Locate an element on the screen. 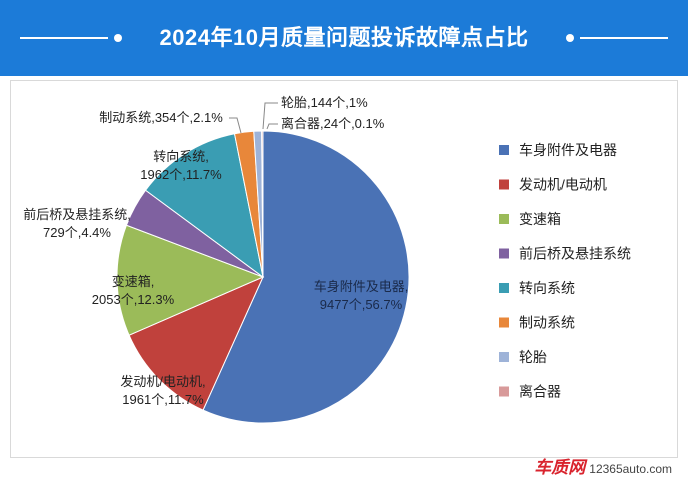  legend-label-5: 转向系统 is located at coordinates (547, 288).